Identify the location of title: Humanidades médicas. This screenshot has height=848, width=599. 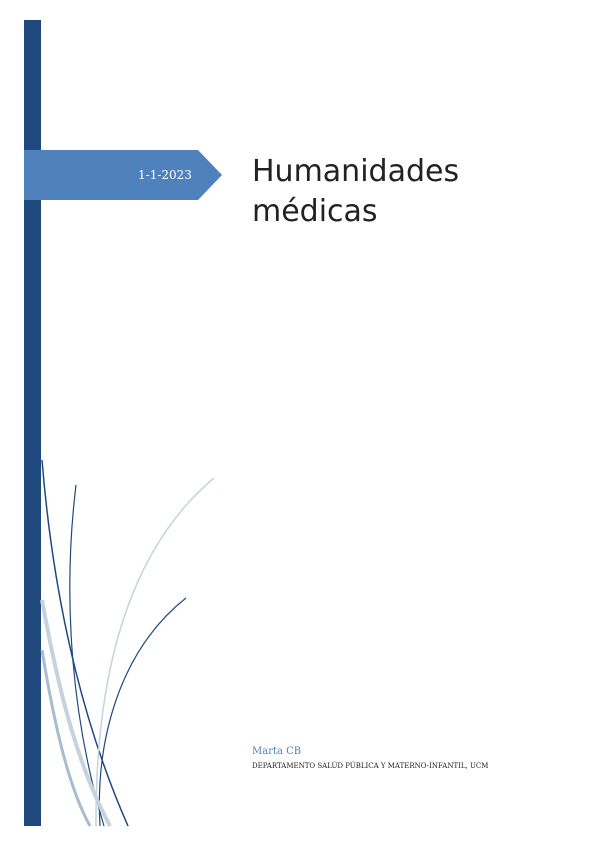
(355, 192).